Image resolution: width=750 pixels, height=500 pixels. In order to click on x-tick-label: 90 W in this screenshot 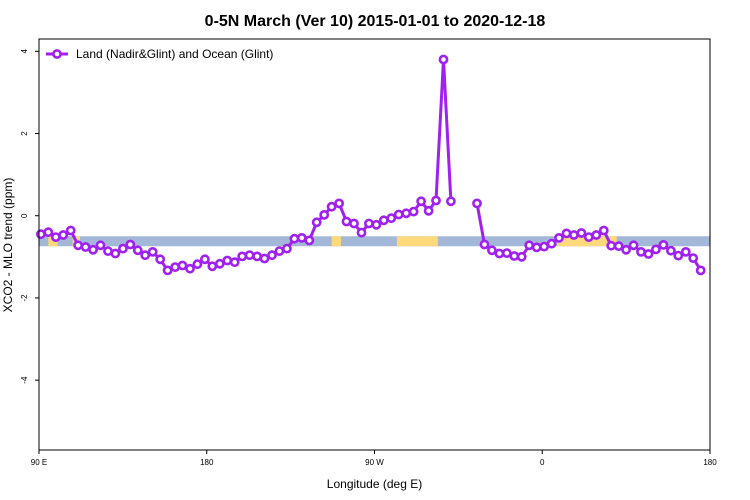, I will do `click(374, 462)`.